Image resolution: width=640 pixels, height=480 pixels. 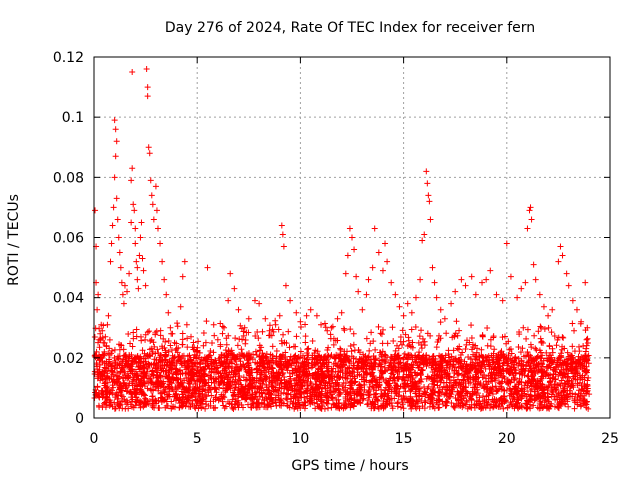 What do you see at coordinates (68, 58) in the screenshot?
I see `y-tick-label: 0.12` at bounding box center [68, 58].